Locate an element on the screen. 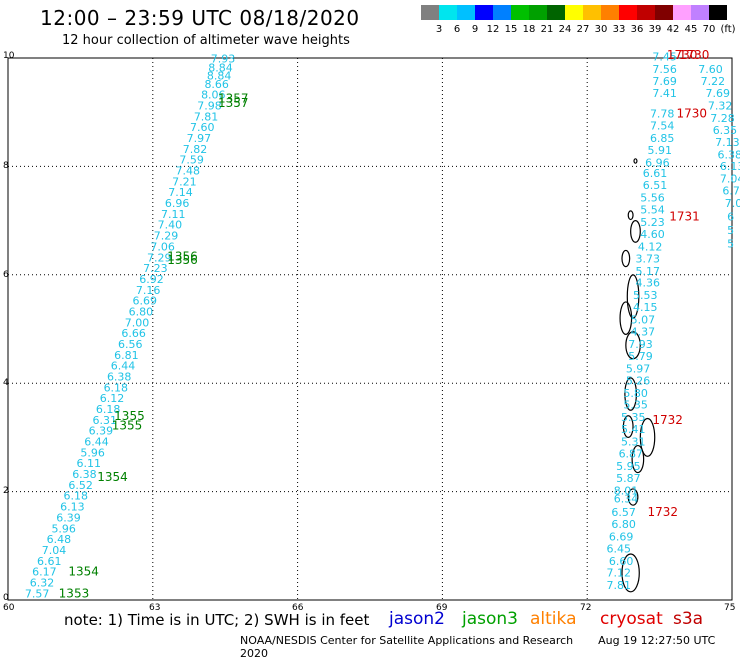 This screenshot has height=660, width=740. color-scale-label: 42 is located at coordinates (673, 29).